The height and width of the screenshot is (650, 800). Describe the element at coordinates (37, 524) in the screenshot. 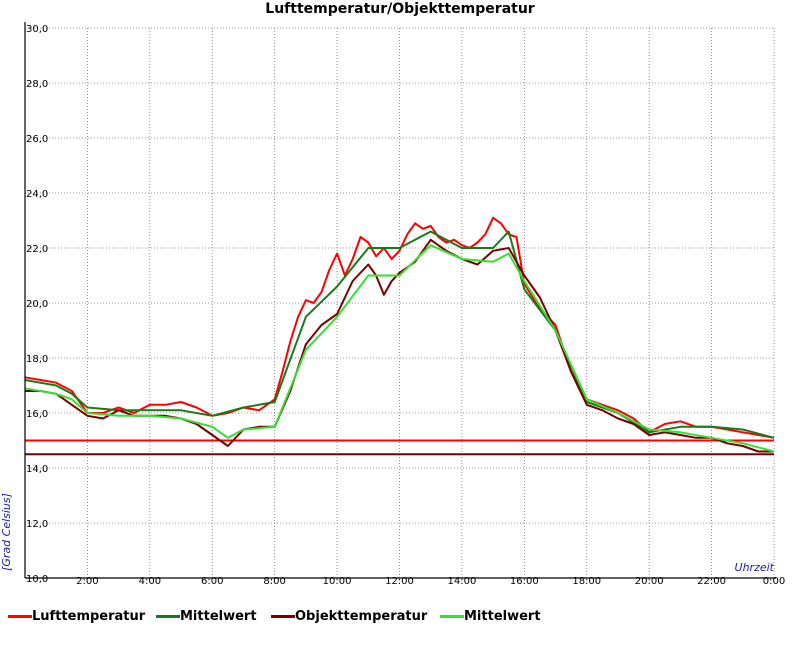

I see `y-tick-label: 12,0` at that location.